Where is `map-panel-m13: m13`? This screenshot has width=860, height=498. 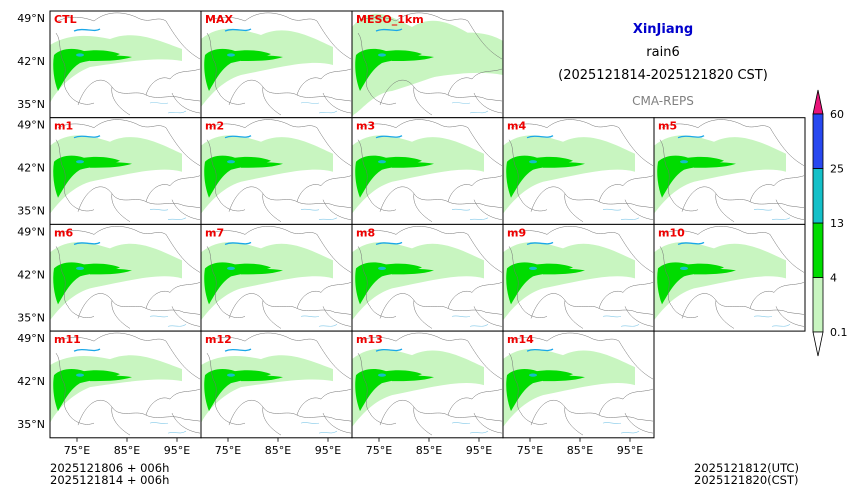
map-panel-m13: m13 is located at coordinates (427, 384).